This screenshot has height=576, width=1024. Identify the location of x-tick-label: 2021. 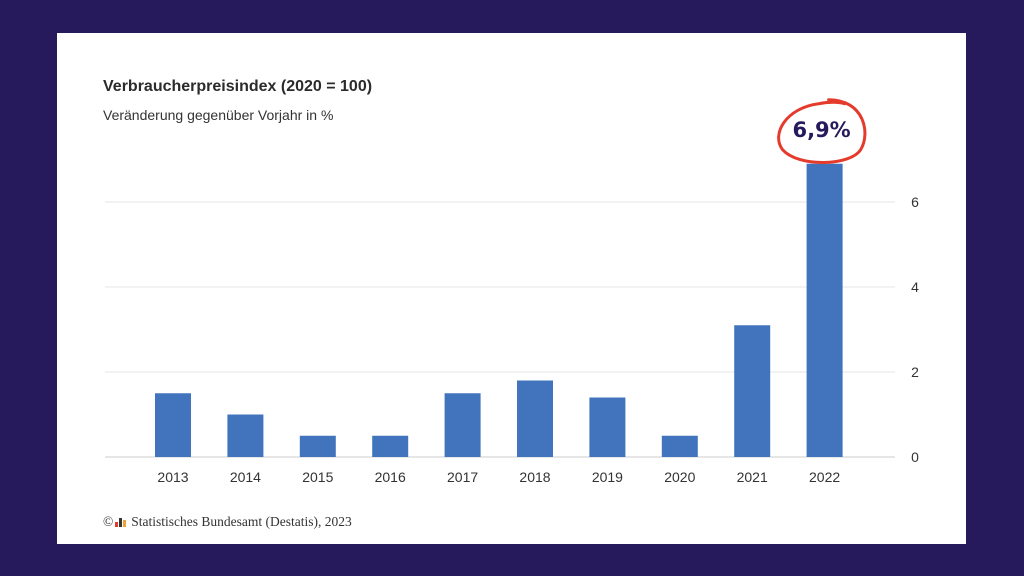
(752, 477).